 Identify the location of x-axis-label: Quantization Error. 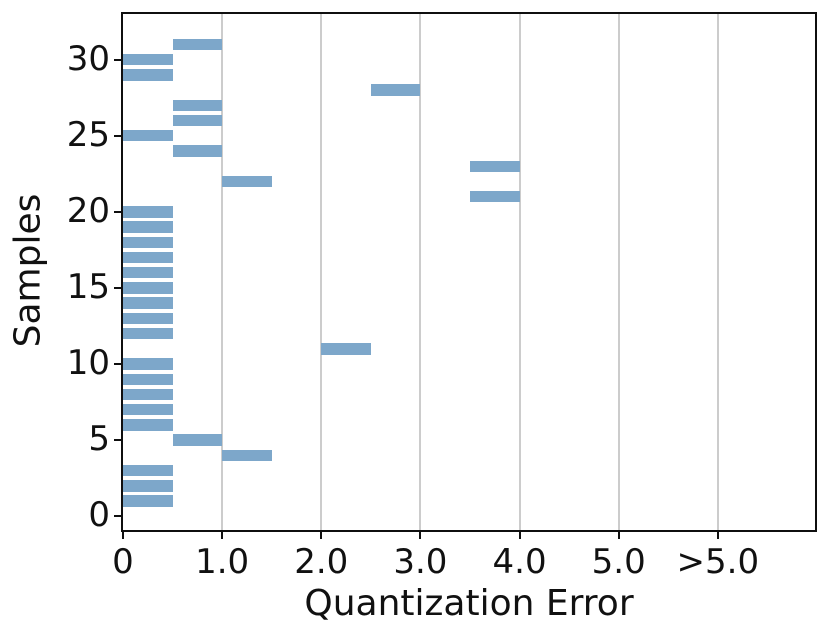
(469, 603).